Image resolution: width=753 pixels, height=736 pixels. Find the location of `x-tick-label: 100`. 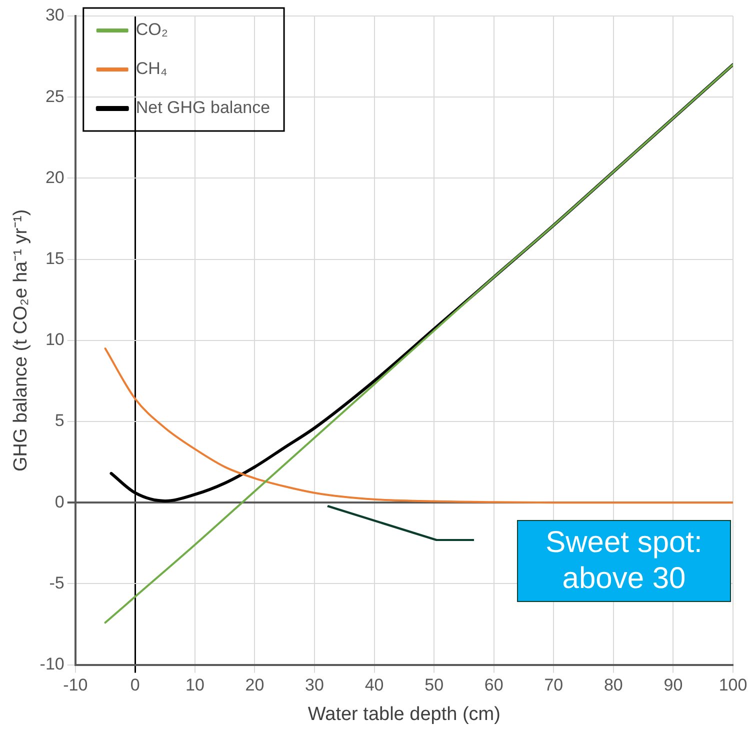

x-tick-label: 100 is located at coordinates (733, 685).